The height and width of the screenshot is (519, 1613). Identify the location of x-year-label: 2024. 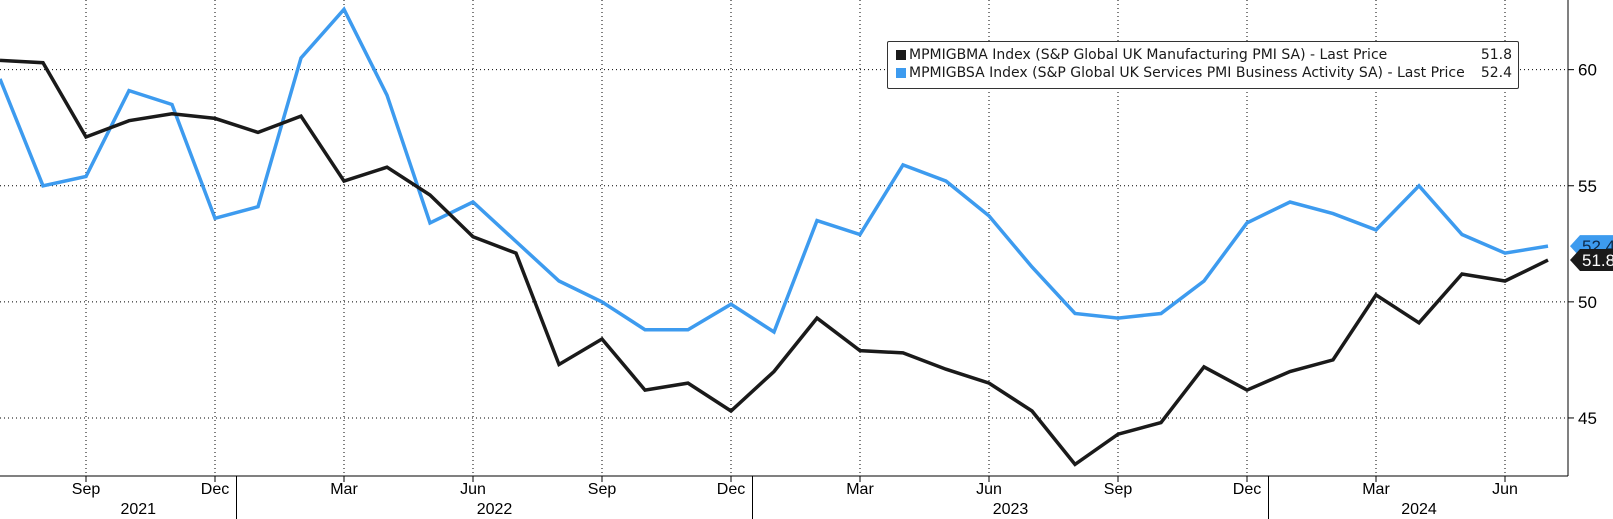
(1419, 509).